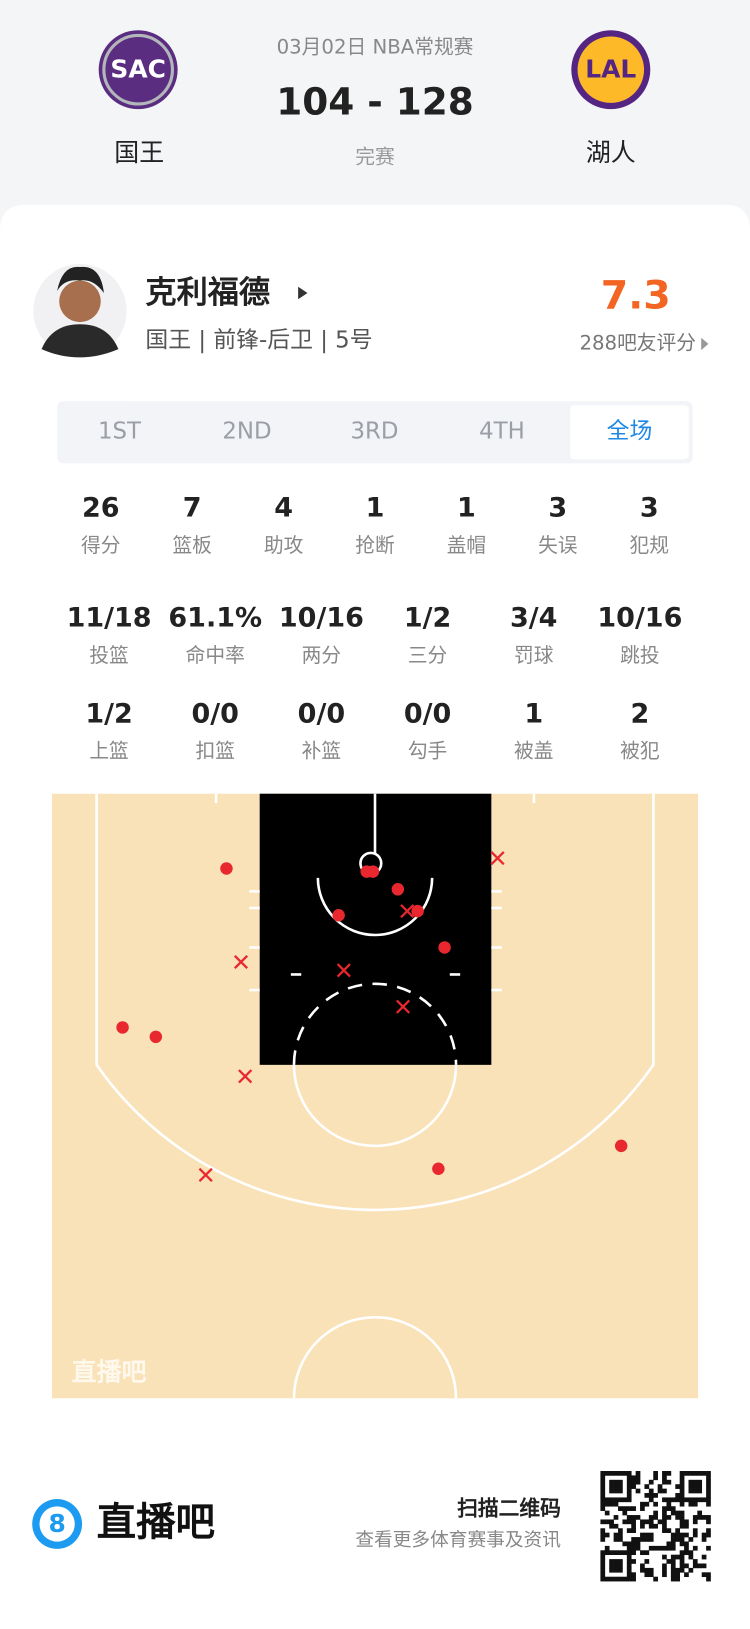 This screenshot has width=750, height=1629. I want to click on scan-text: 扫描二维码, so click(509, 1508).